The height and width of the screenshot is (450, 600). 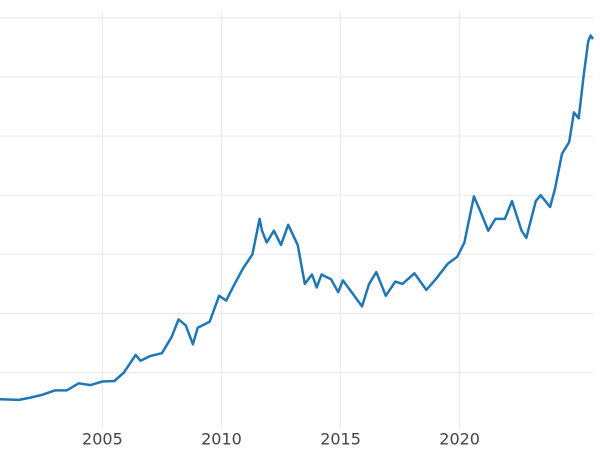 I want to click on x-tick-label: 2015, so click(x=340, y=439).